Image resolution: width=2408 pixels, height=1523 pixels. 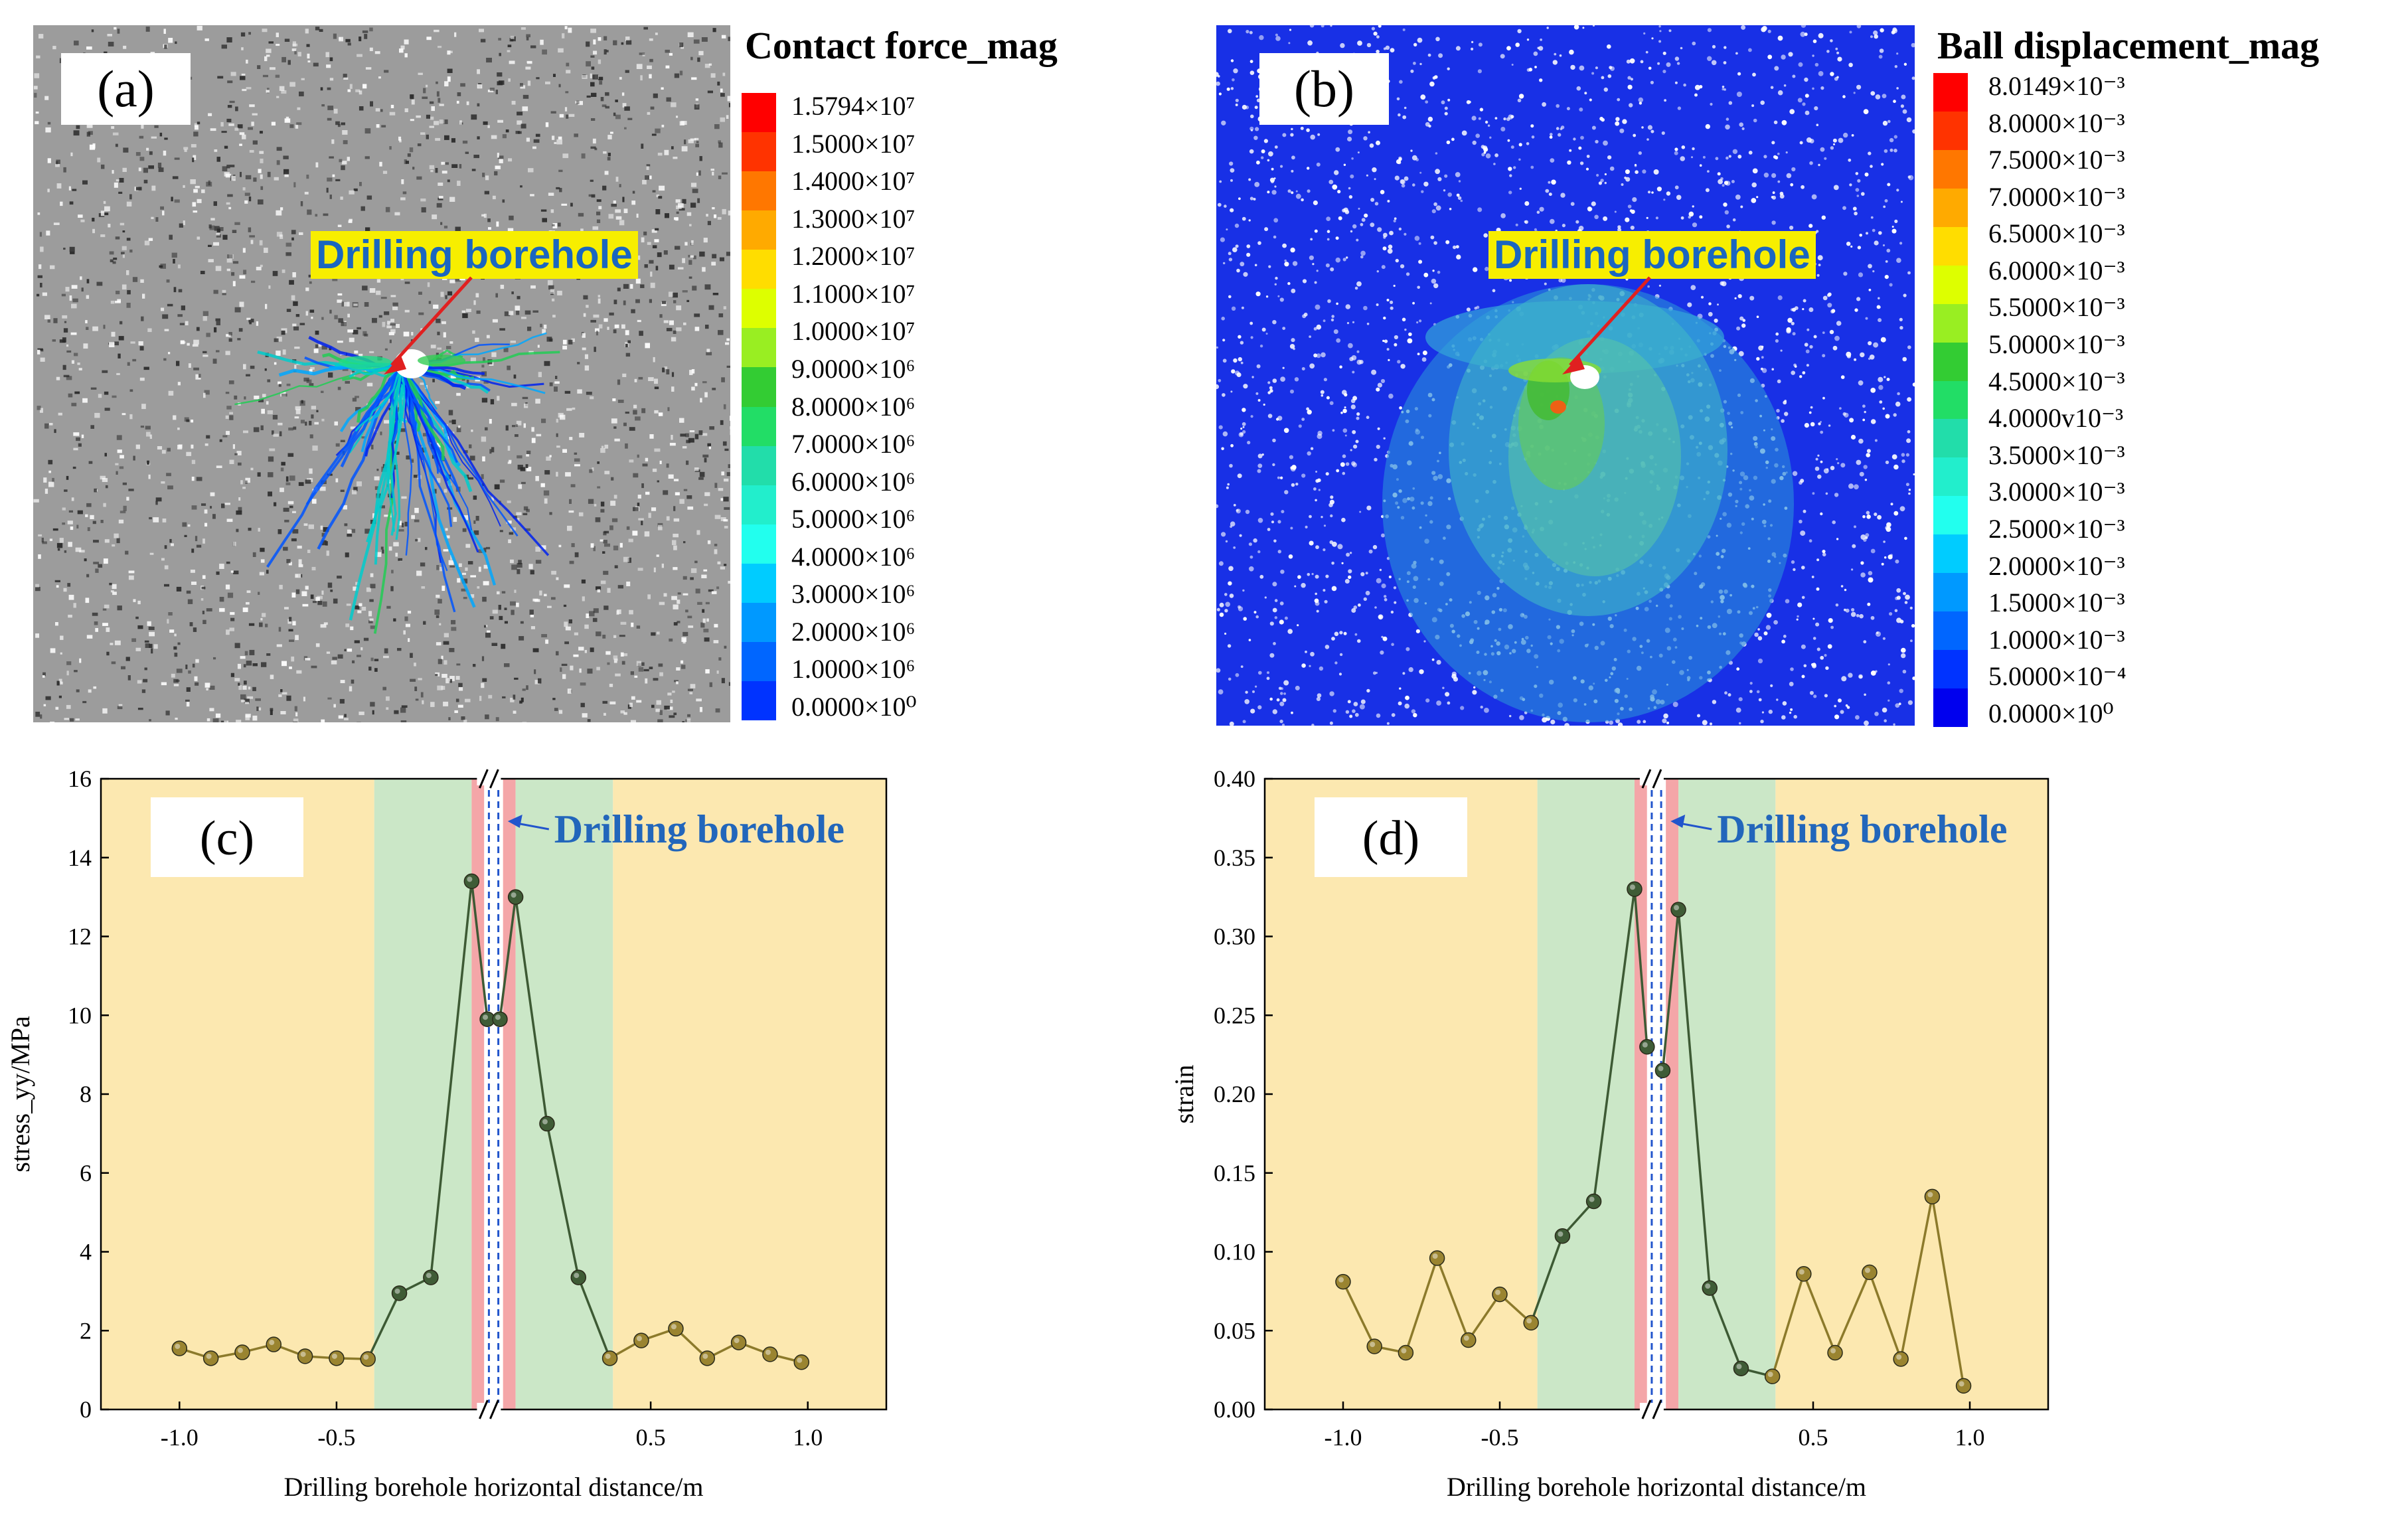 I want to click on colorbar-tick-label: 4.5000×10⁻³, so click(x=2056, y=381).